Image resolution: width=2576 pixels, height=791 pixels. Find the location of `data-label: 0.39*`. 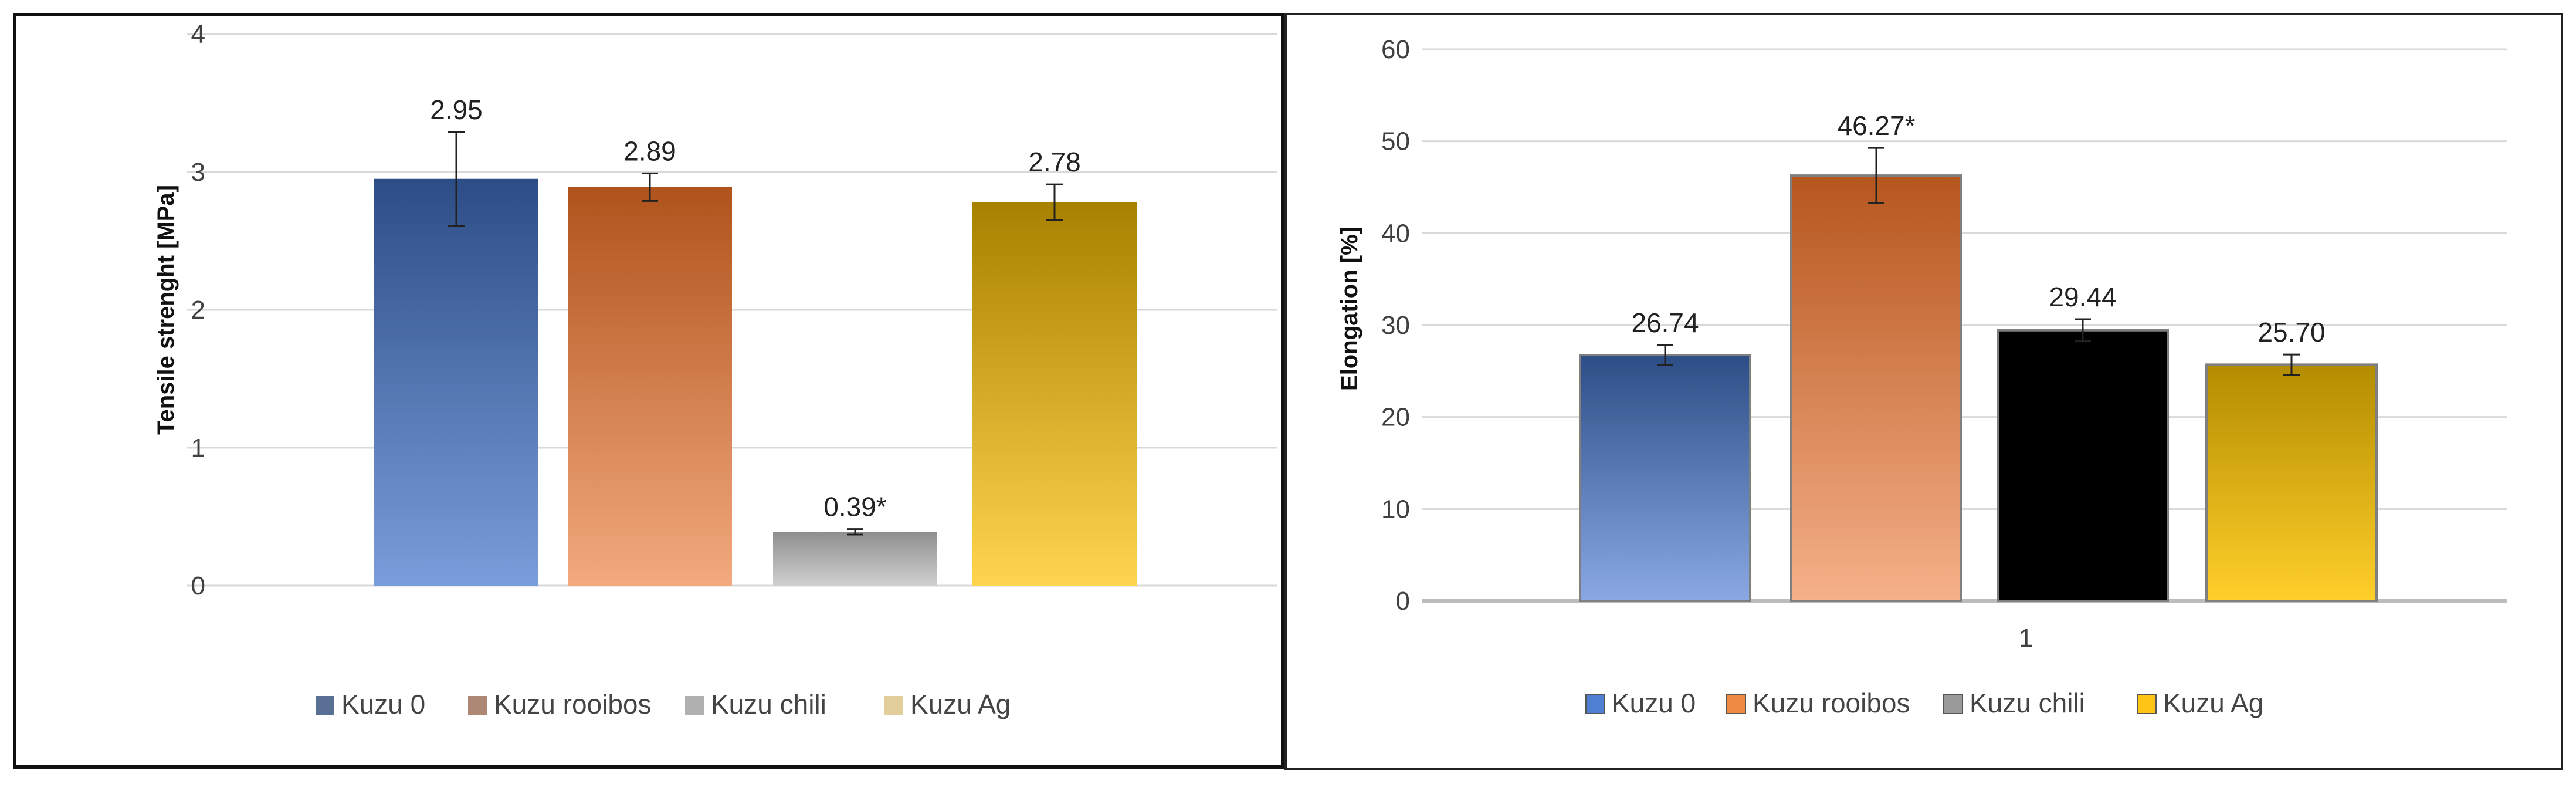

data-label: 0.39* is located at coordinates (855, 507).